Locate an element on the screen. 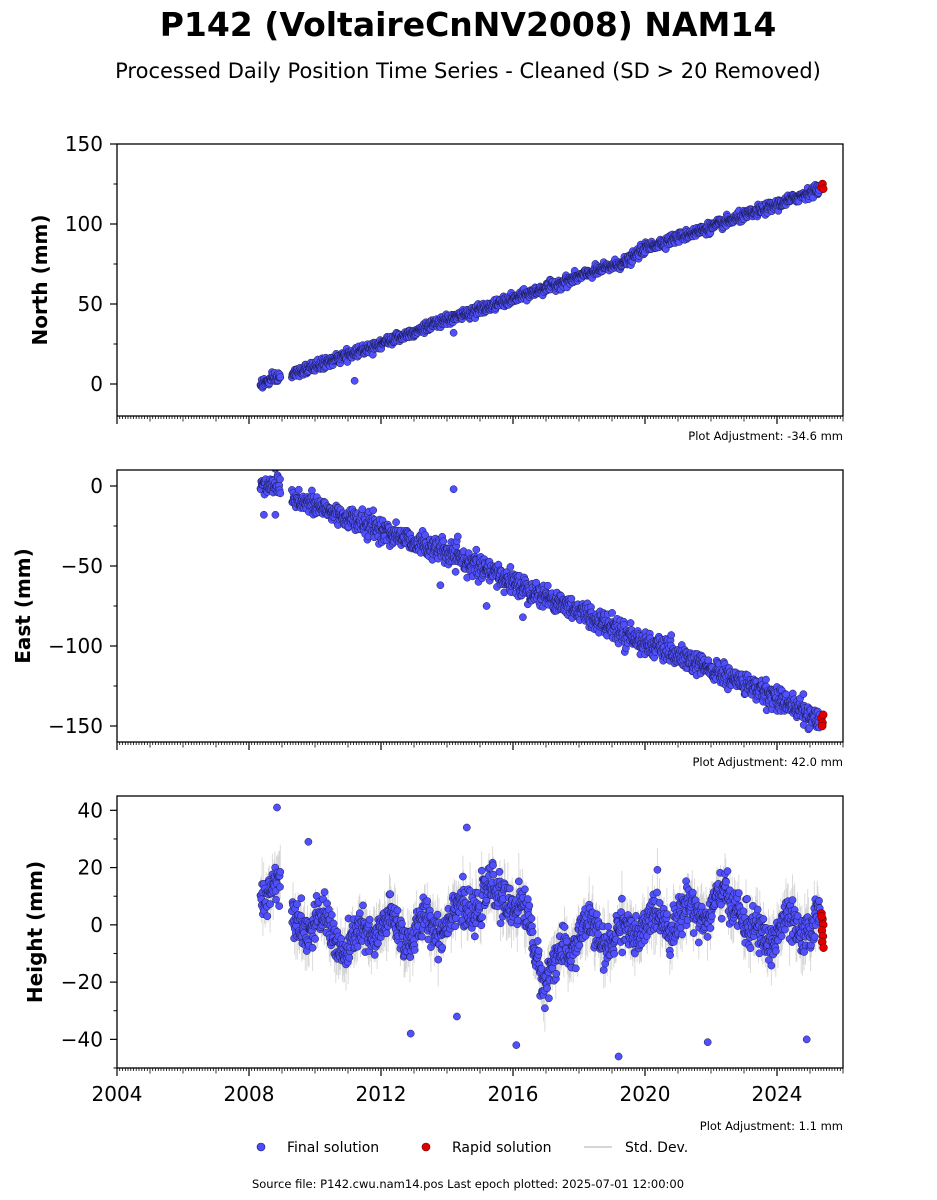  east-marks is located at coordinates (542, 602).